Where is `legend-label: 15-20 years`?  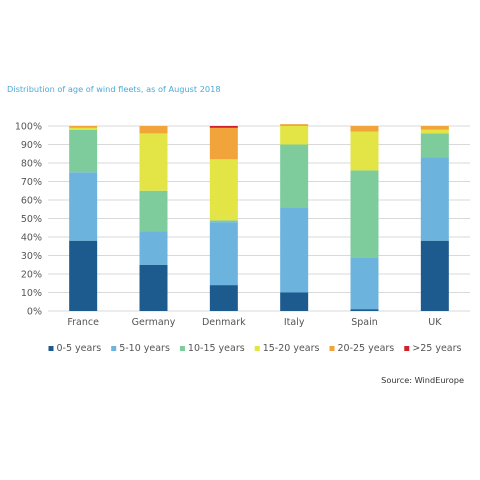 legend-label: 15-20 years is located at coordinates (291, 348).